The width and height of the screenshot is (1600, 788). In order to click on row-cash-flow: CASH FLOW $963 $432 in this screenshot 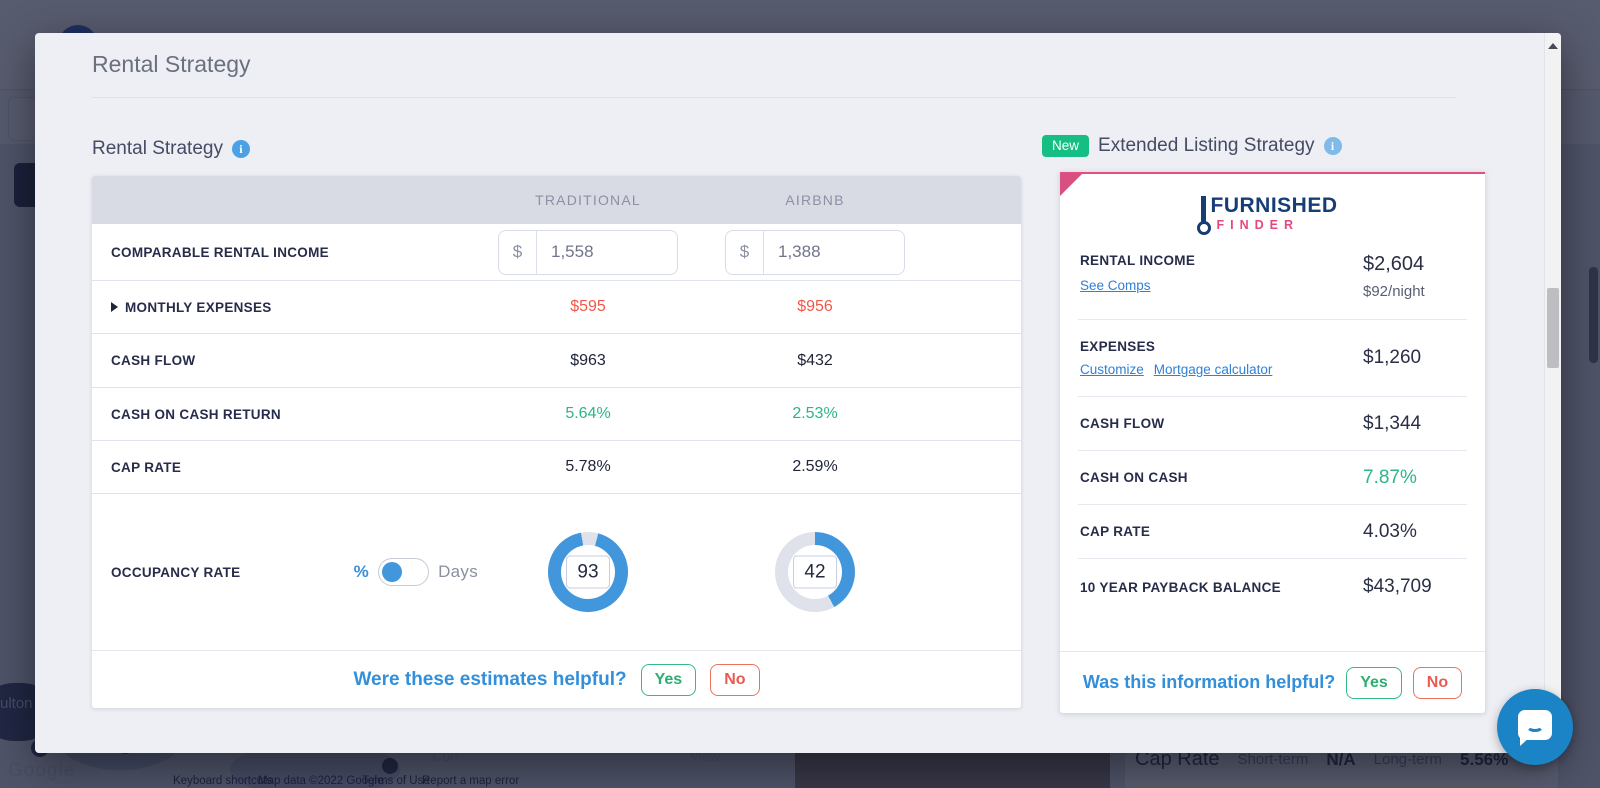, I will do `click(556, 361)`.